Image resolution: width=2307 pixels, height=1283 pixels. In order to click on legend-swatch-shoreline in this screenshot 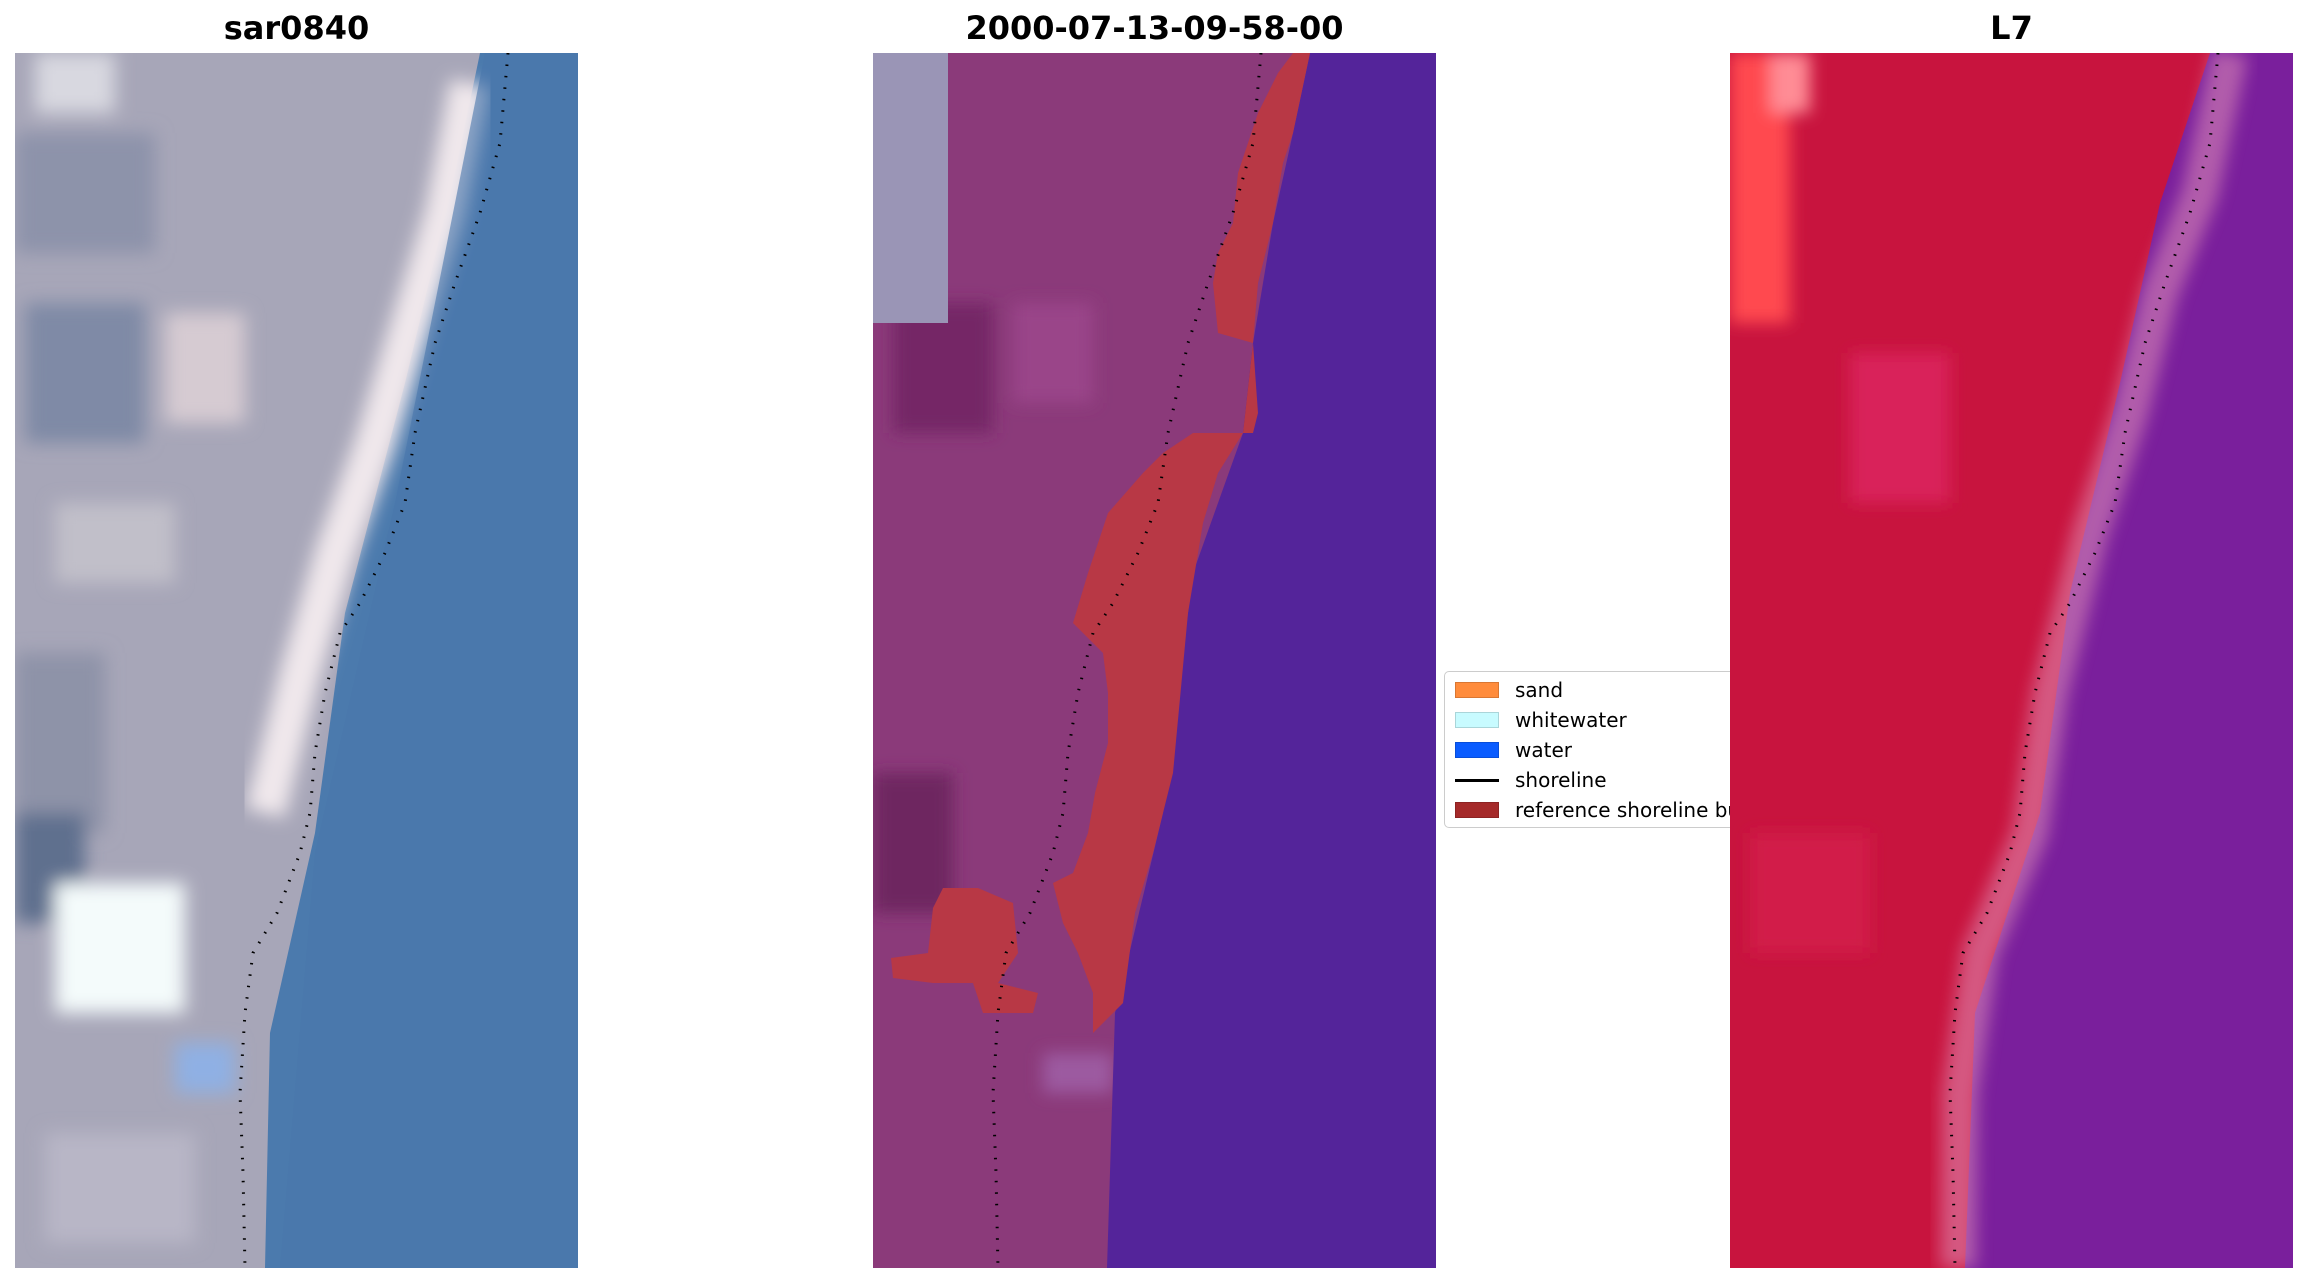, I will do `click(1477, 780)`.